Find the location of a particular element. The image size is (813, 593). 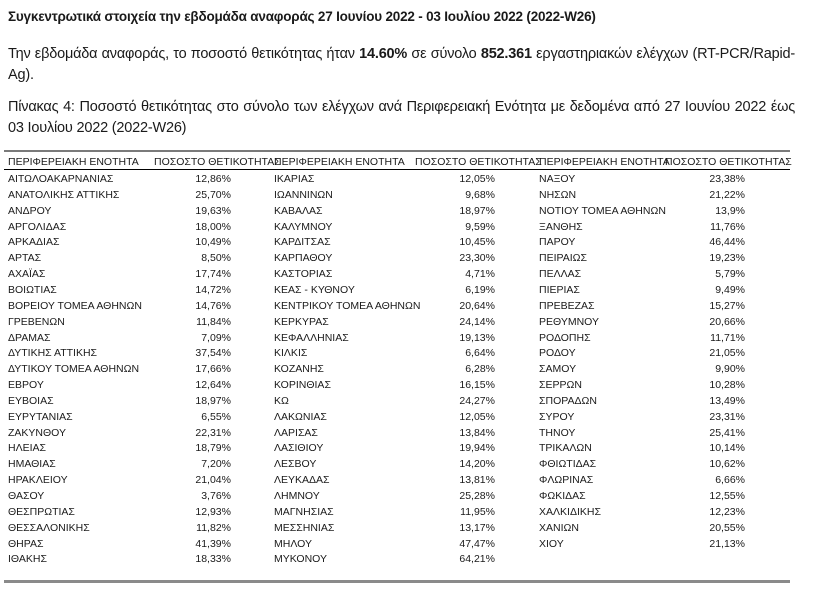

region-name: ΚΑΛΥΜΝΟΥ is located at coordinates (303, 226).